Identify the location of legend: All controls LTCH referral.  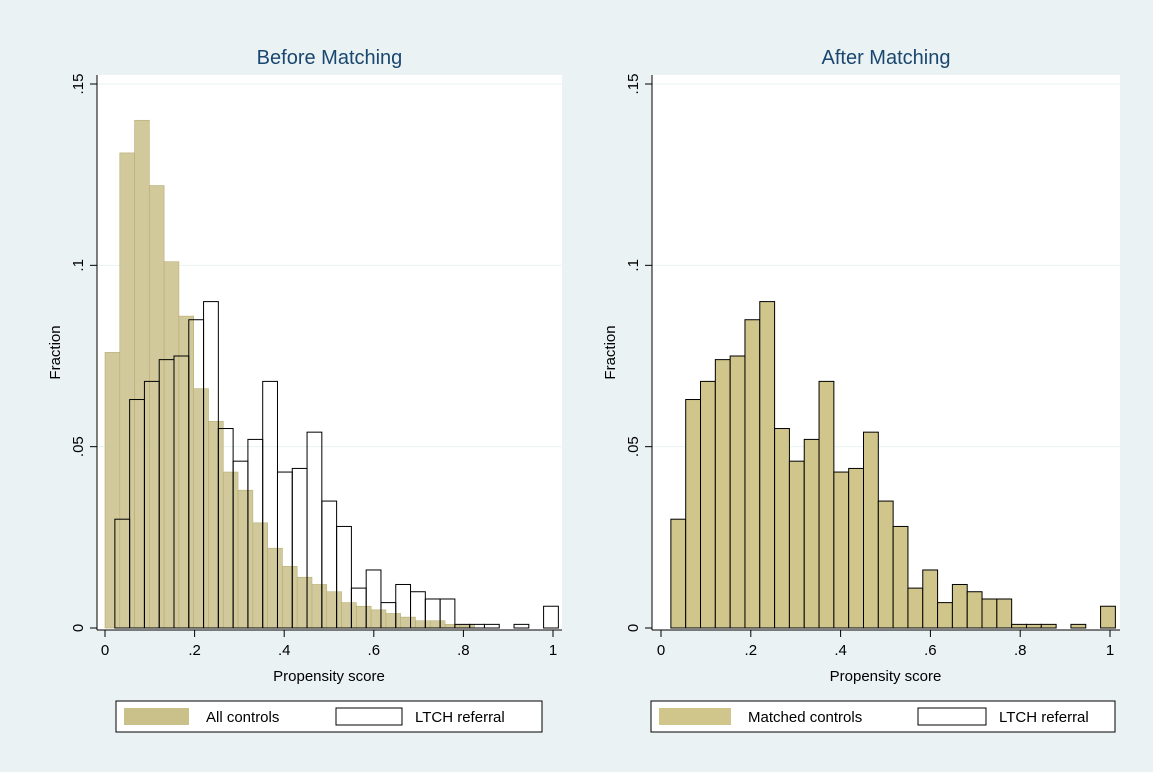
(329, 716).